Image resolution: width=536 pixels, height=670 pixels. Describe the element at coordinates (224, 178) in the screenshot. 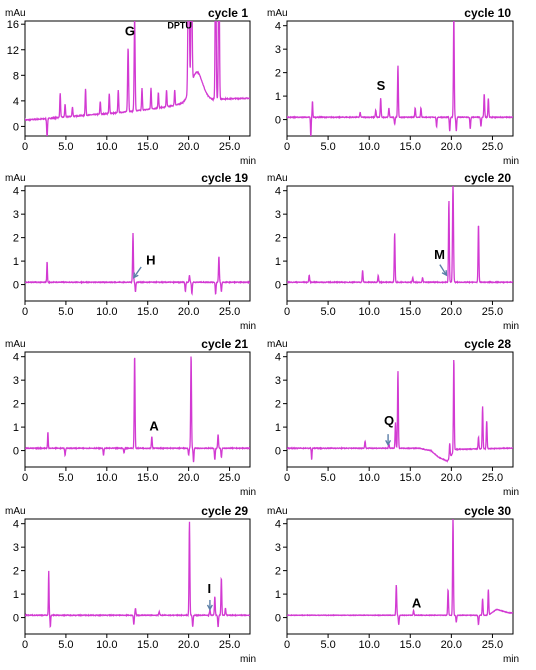

I see `panel-title: cycle 19` at that location.